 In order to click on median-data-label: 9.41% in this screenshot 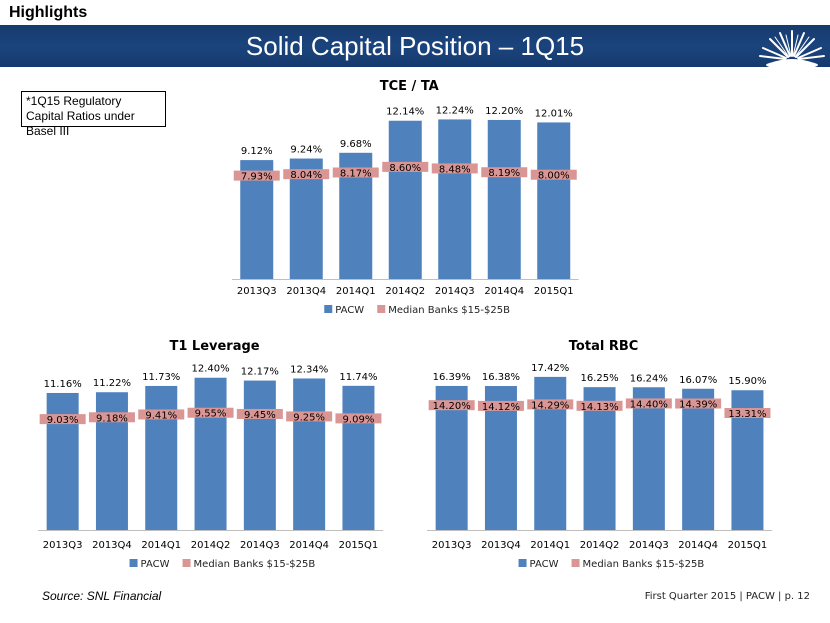, I will do `click(161, 415)`.